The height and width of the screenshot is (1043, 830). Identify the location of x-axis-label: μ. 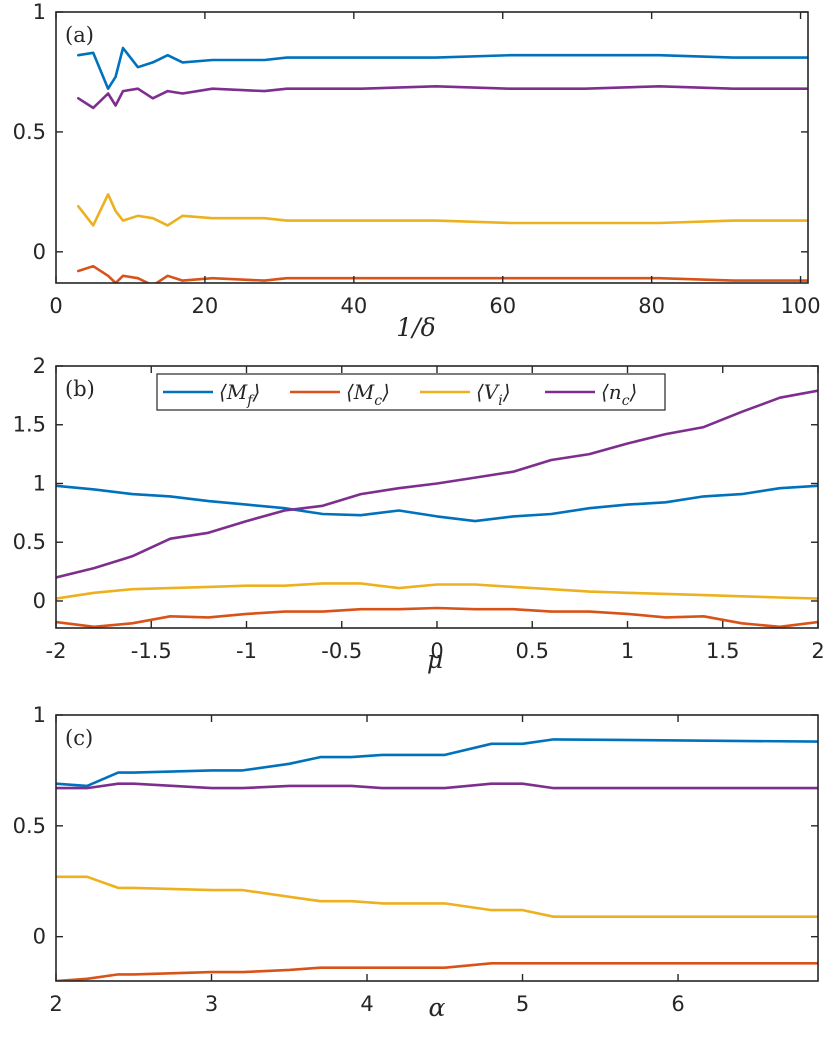
(435, 659).